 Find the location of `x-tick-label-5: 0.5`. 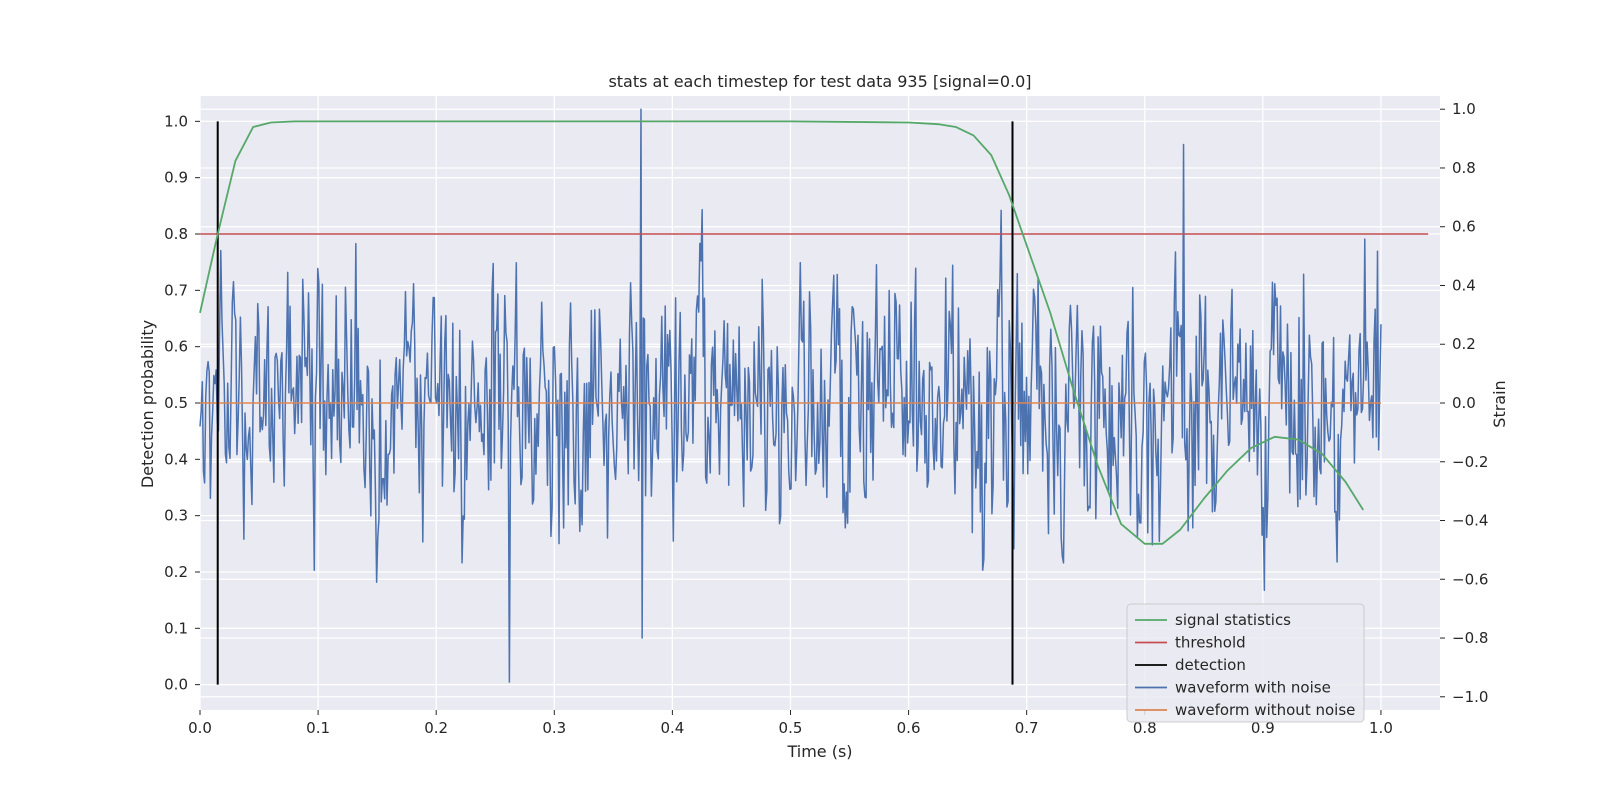

x-tick-label-5: 0.5 is located at coordinates (791, 728).